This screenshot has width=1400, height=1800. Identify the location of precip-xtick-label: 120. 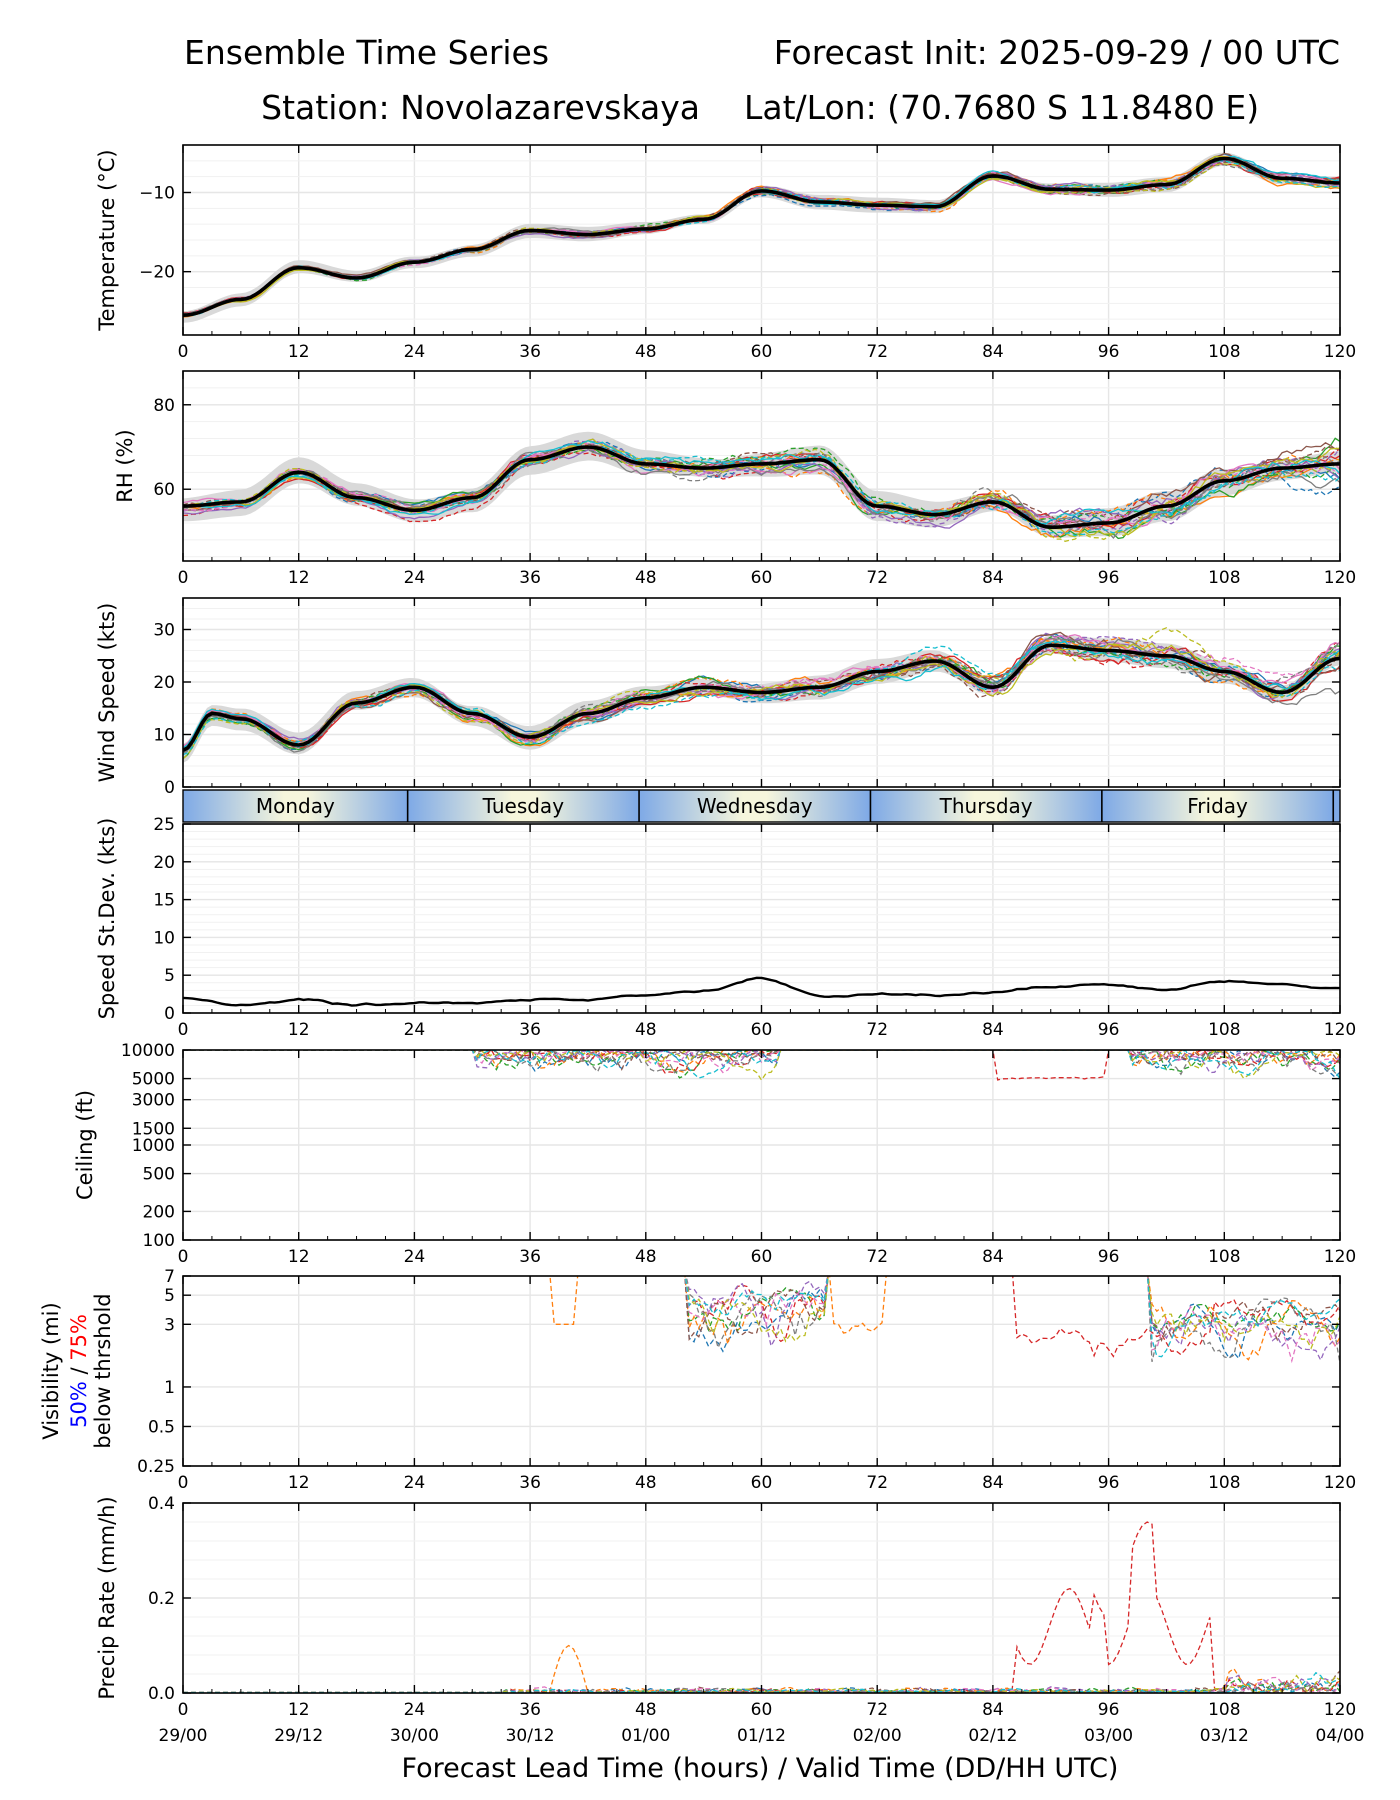
(1340, 1710).